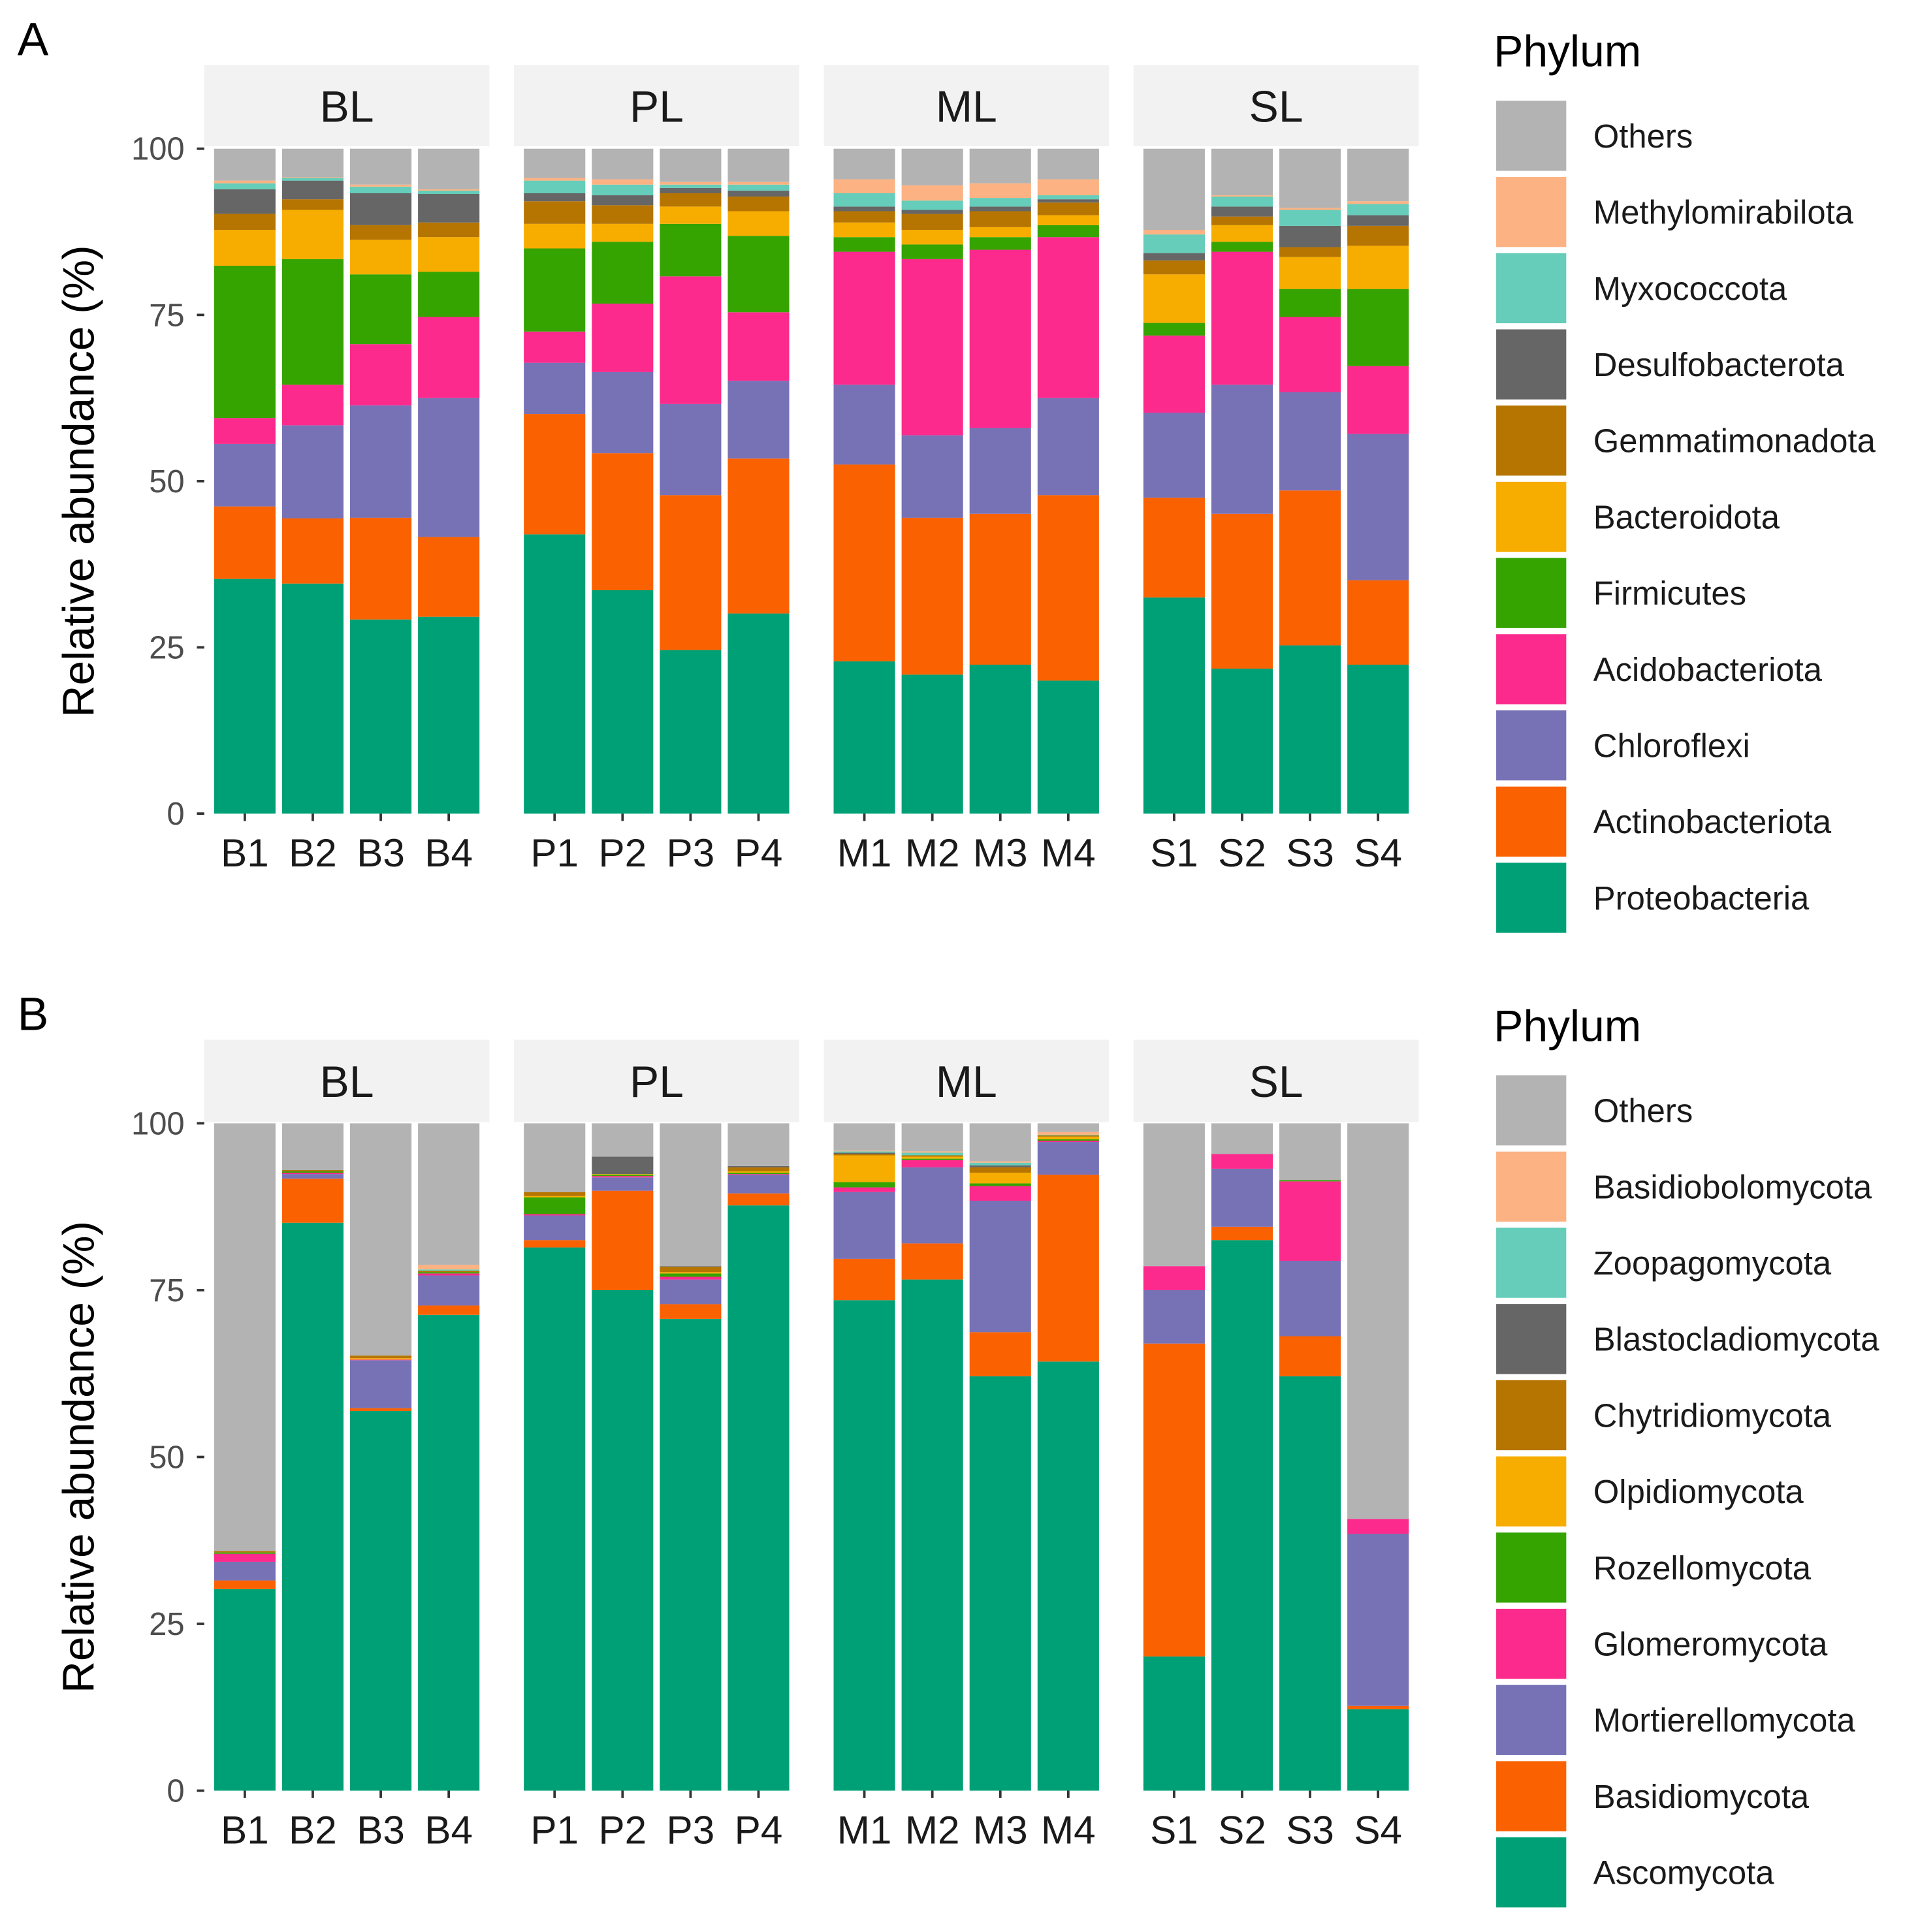 This screenshot has width=1918, height=1932. What do you see at coordinates (313, 1829) in the screenshot?
I see `x-tick-label: B2` at bounding box center [313, 1829].